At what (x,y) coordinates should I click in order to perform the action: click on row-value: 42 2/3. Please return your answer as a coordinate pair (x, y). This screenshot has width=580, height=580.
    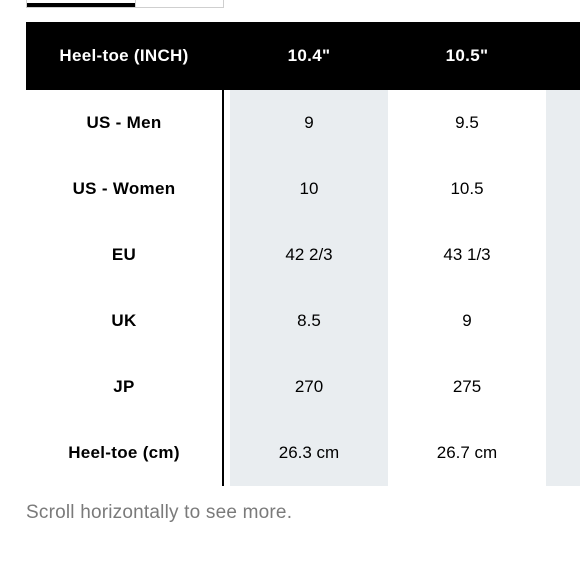
    Looking at the image, I should click on (309, 254).